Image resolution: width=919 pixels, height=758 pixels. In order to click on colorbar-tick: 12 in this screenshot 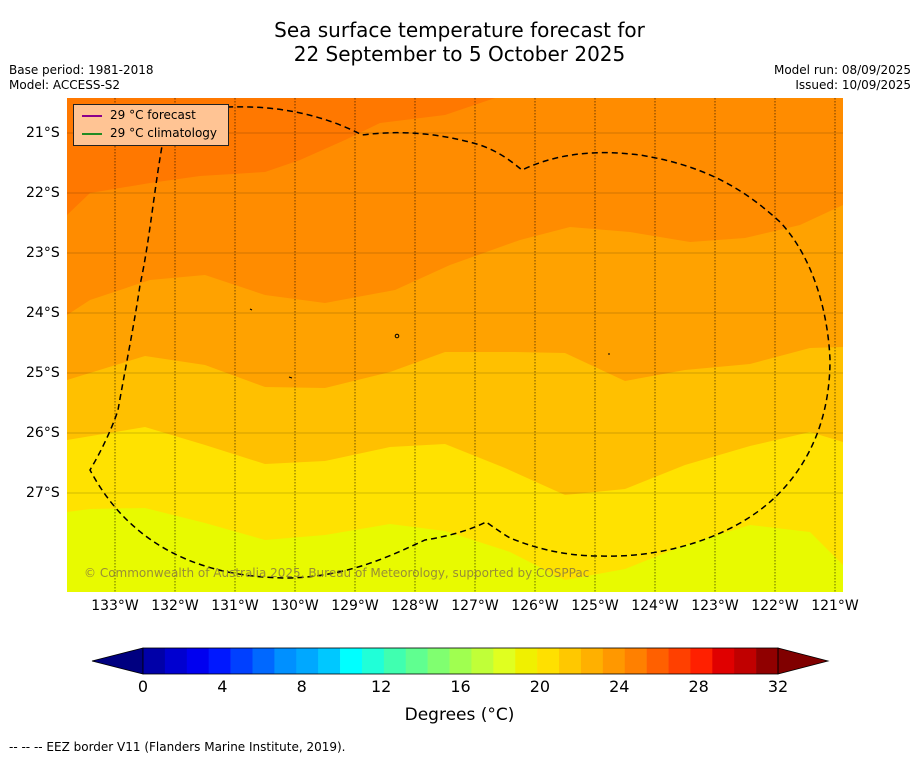, I will do `click(381, 686)`.